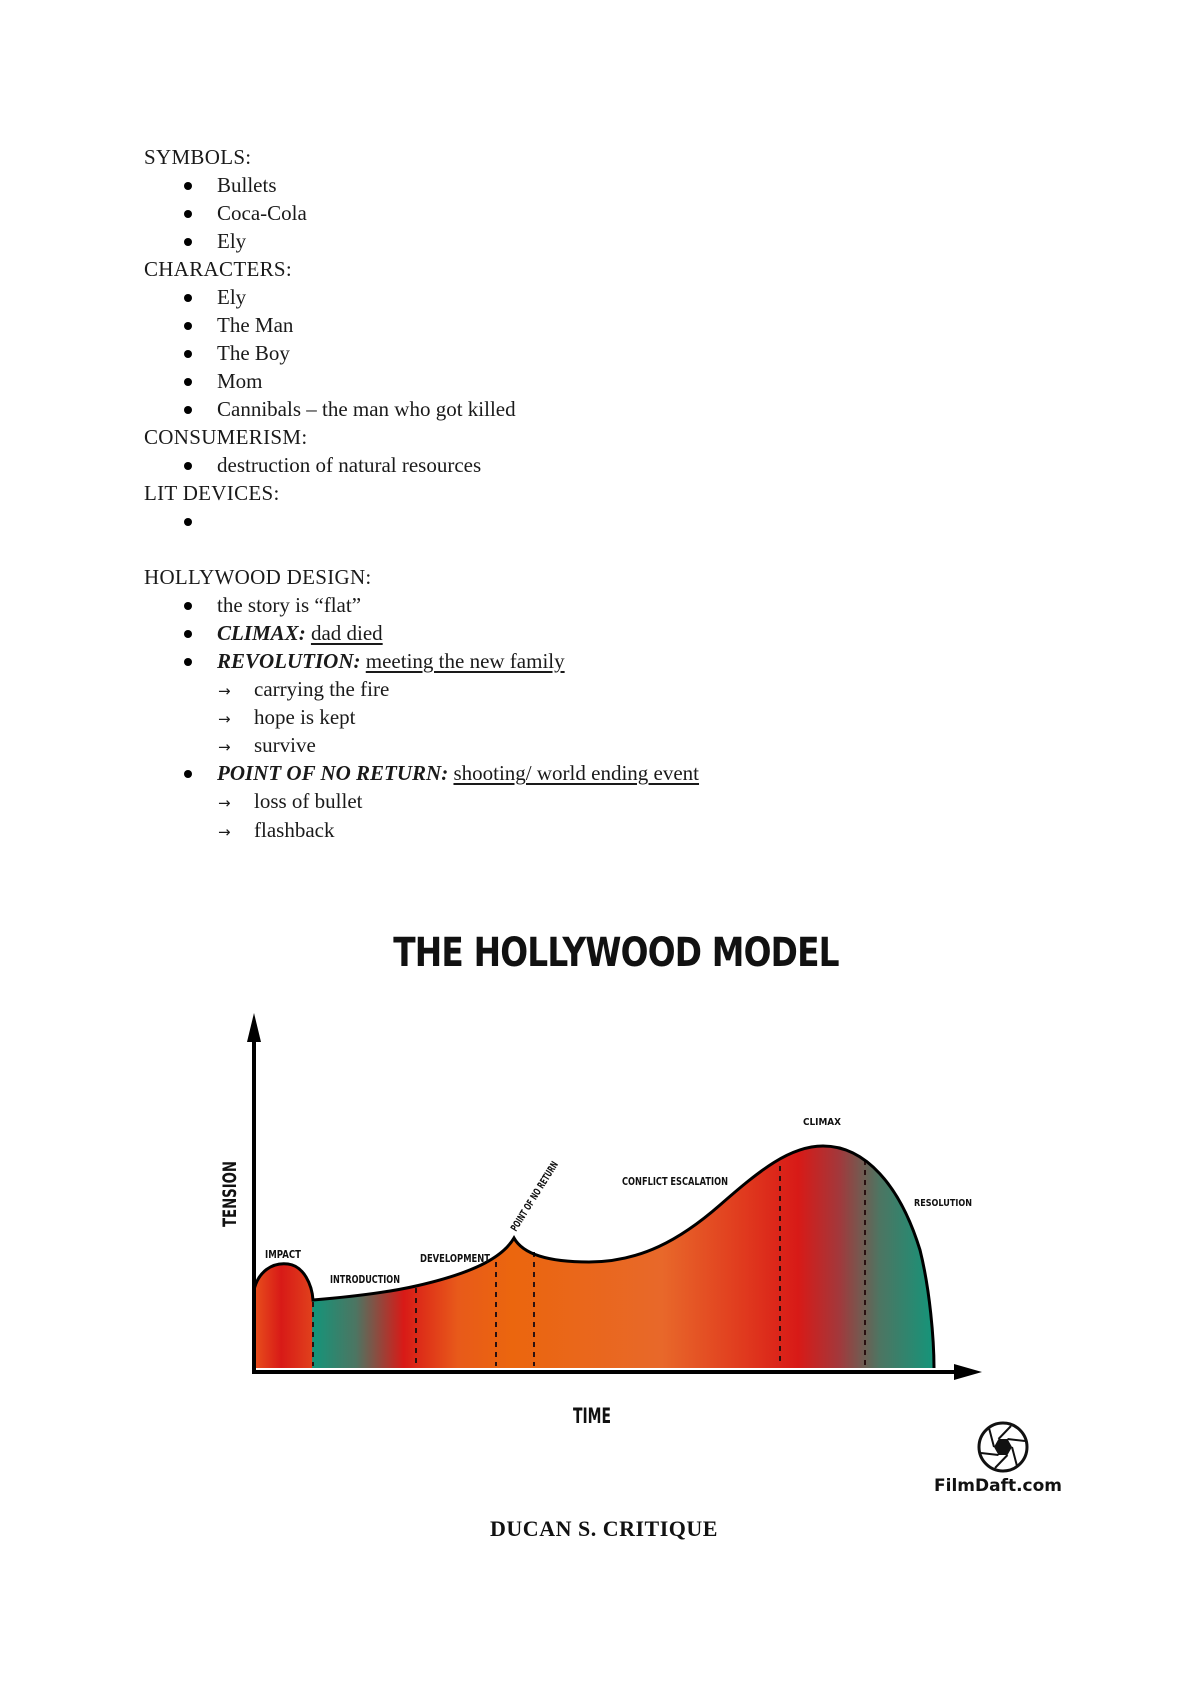 Image resolution: width=1200 pixels, height=1698 pixels. I want to click on filmdaft-logo-text: FilmDaft.com, so click(998, 1486).